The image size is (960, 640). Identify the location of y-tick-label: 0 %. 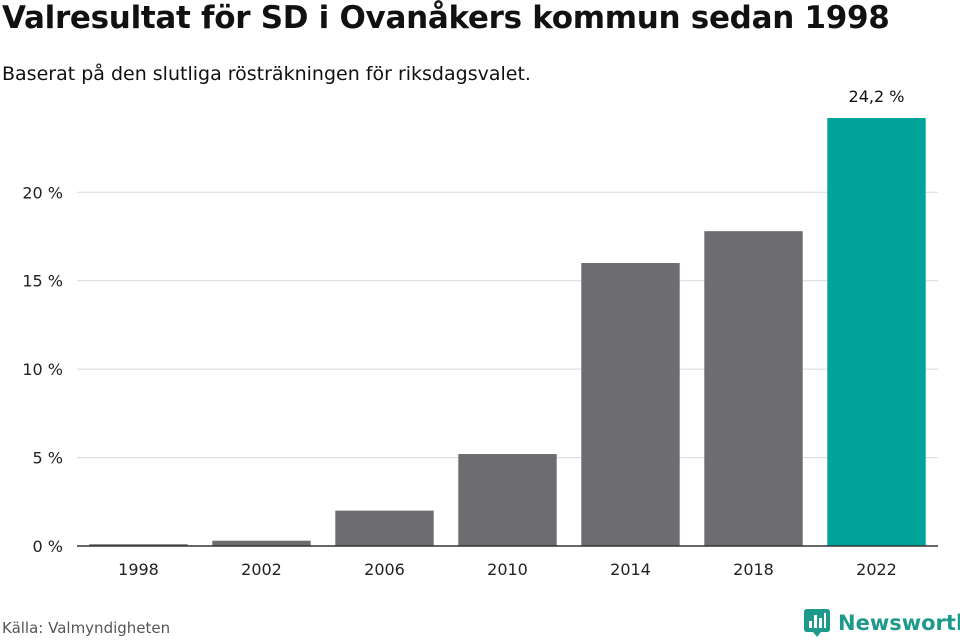
(48, 546).